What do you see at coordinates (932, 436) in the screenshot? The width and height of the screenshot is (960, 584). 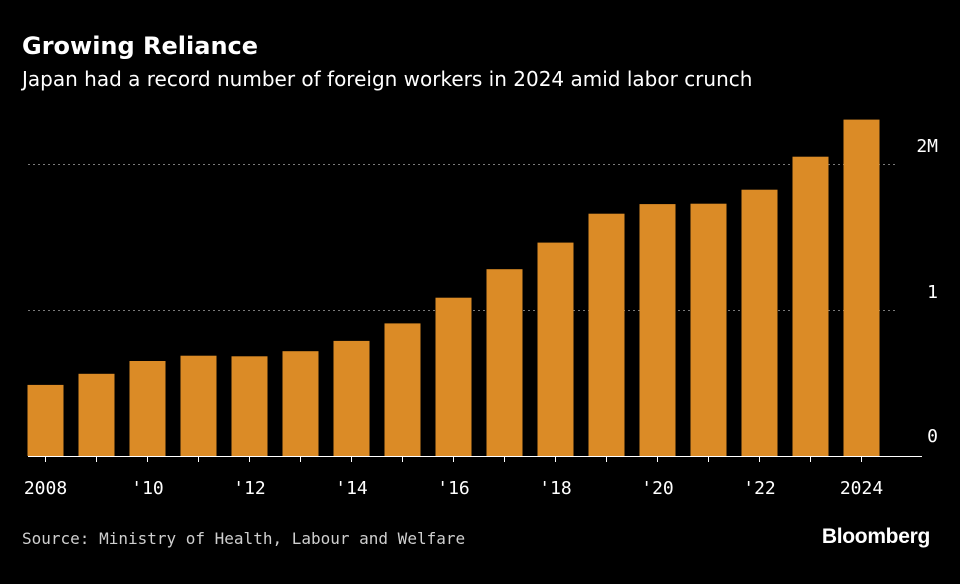 I see `y-tick-label: 0` at bounding box center [932, 436].